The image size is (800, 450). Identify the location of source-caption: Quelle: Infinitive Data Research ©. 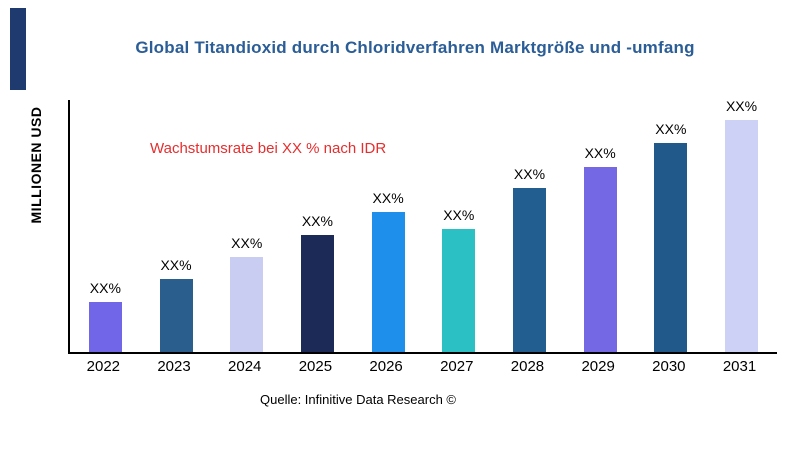
(358, 399).